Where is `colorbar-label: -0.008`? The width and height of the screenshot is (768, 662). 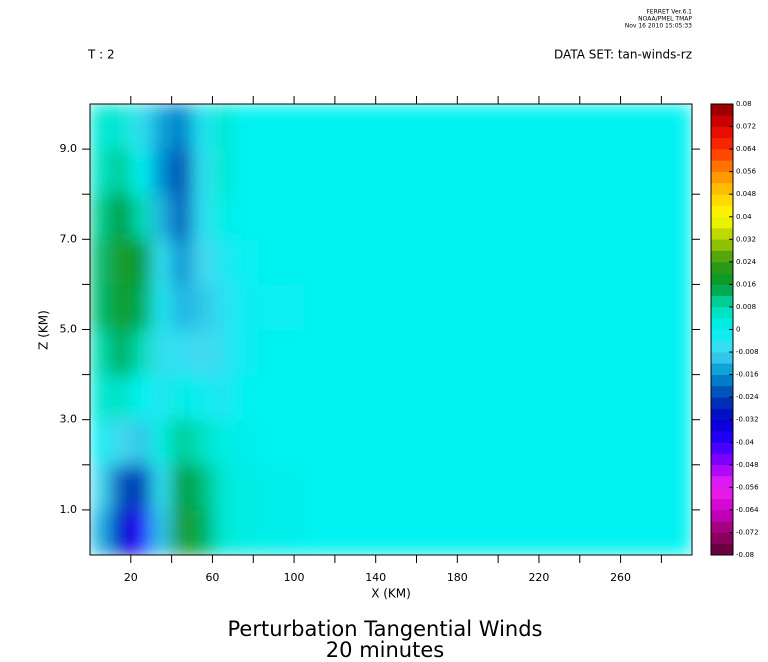
colorbar-label: -0.008 is located at coordinates (747, 352).